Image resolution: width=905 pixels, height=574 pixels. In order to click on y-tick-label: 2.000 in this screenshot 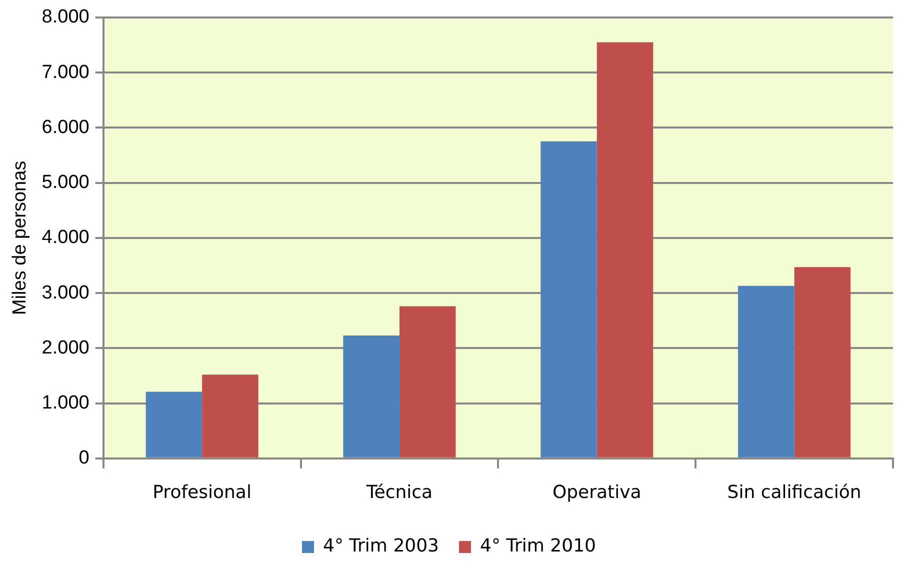, I will do `click(66, 347)`.